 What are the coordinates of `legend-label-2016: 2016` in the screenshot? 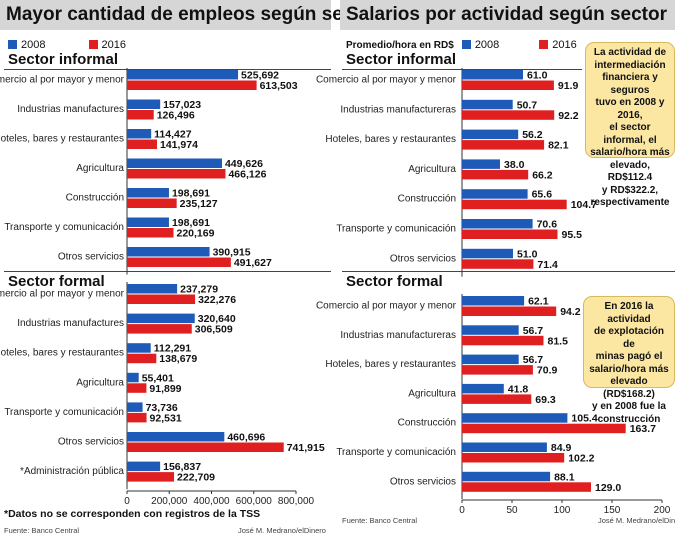 It's located at (564, 45).